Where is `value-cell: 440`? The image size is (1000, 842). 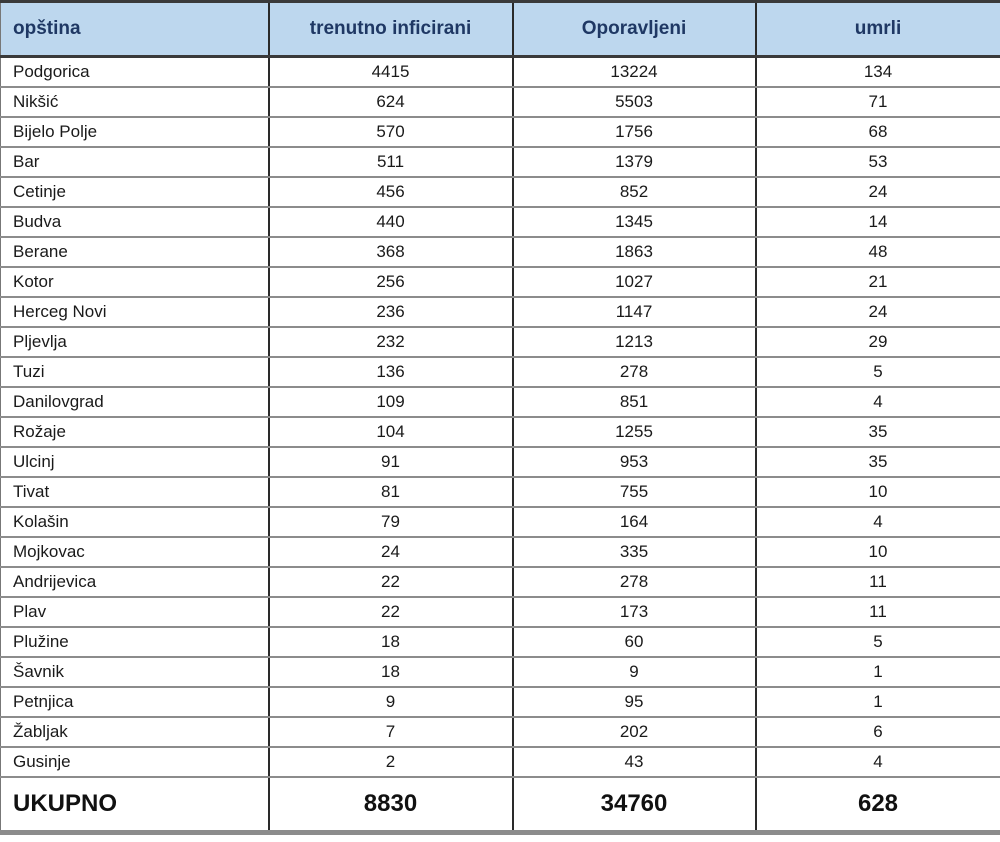 value-cell: 440 is located at coordinates (391, 222).